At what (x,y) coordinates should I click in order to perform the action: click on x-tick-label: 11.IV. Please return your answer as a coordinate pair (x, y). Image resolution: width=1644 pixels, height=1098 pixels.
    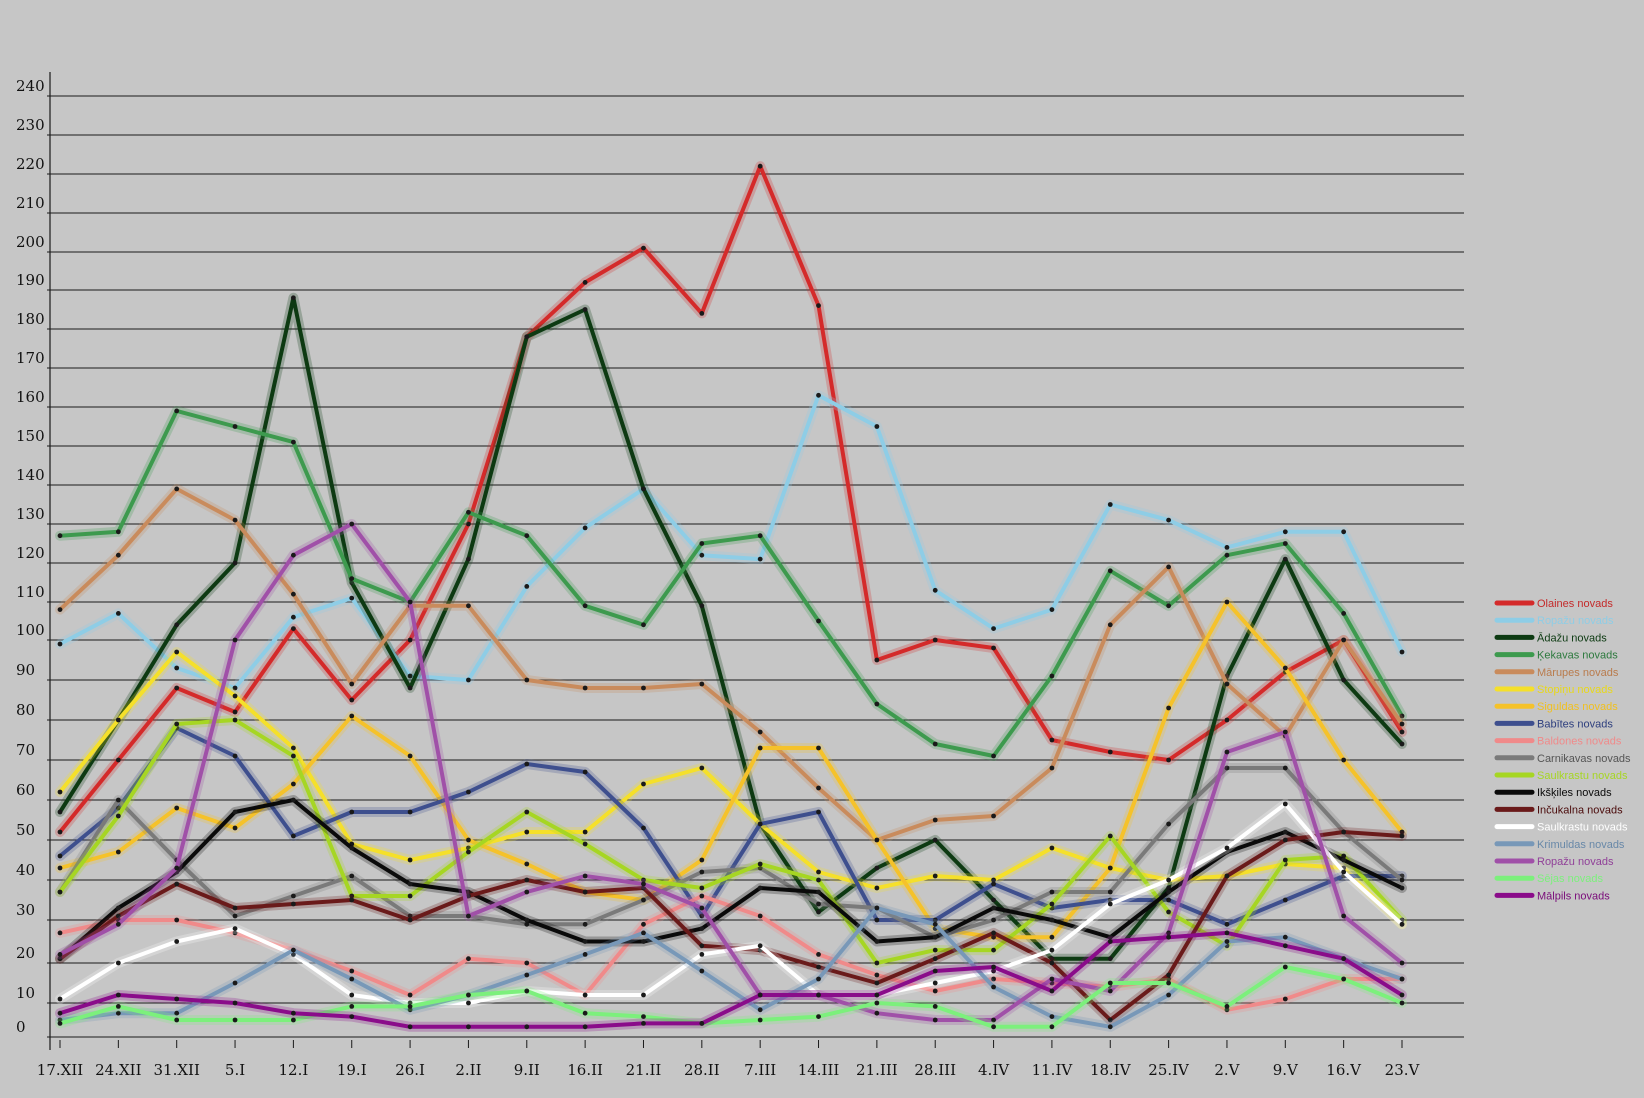
    Looking at the image, I should click on (1053, 1070).